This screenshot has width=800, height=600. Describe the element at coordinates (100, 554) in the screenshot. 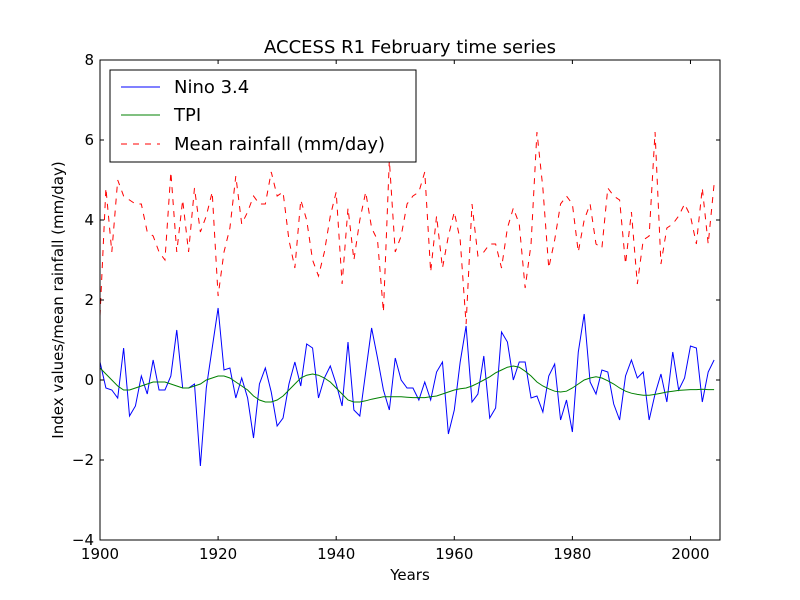

I see `x-tick-label: 1900` at that location.